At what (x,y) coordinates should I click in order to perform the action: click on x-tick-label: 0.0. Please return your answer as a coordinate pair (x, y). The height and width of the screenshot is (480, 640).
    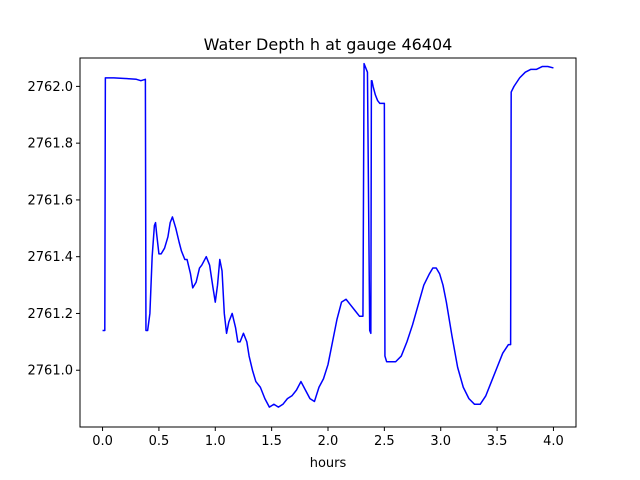
    Looking at the image, I should click on (102, 441).